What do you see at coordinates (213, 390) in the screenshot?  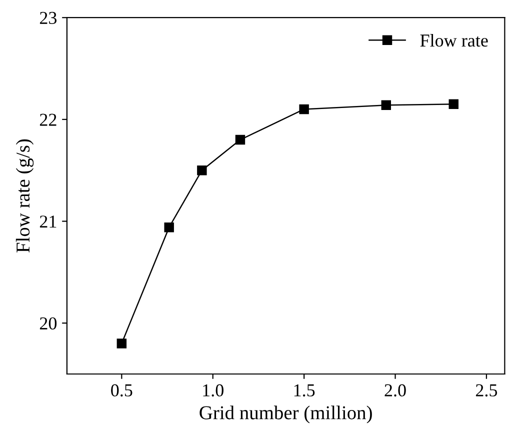 I see `x-tick-label: 1.0` at bounding box center [213, 390].